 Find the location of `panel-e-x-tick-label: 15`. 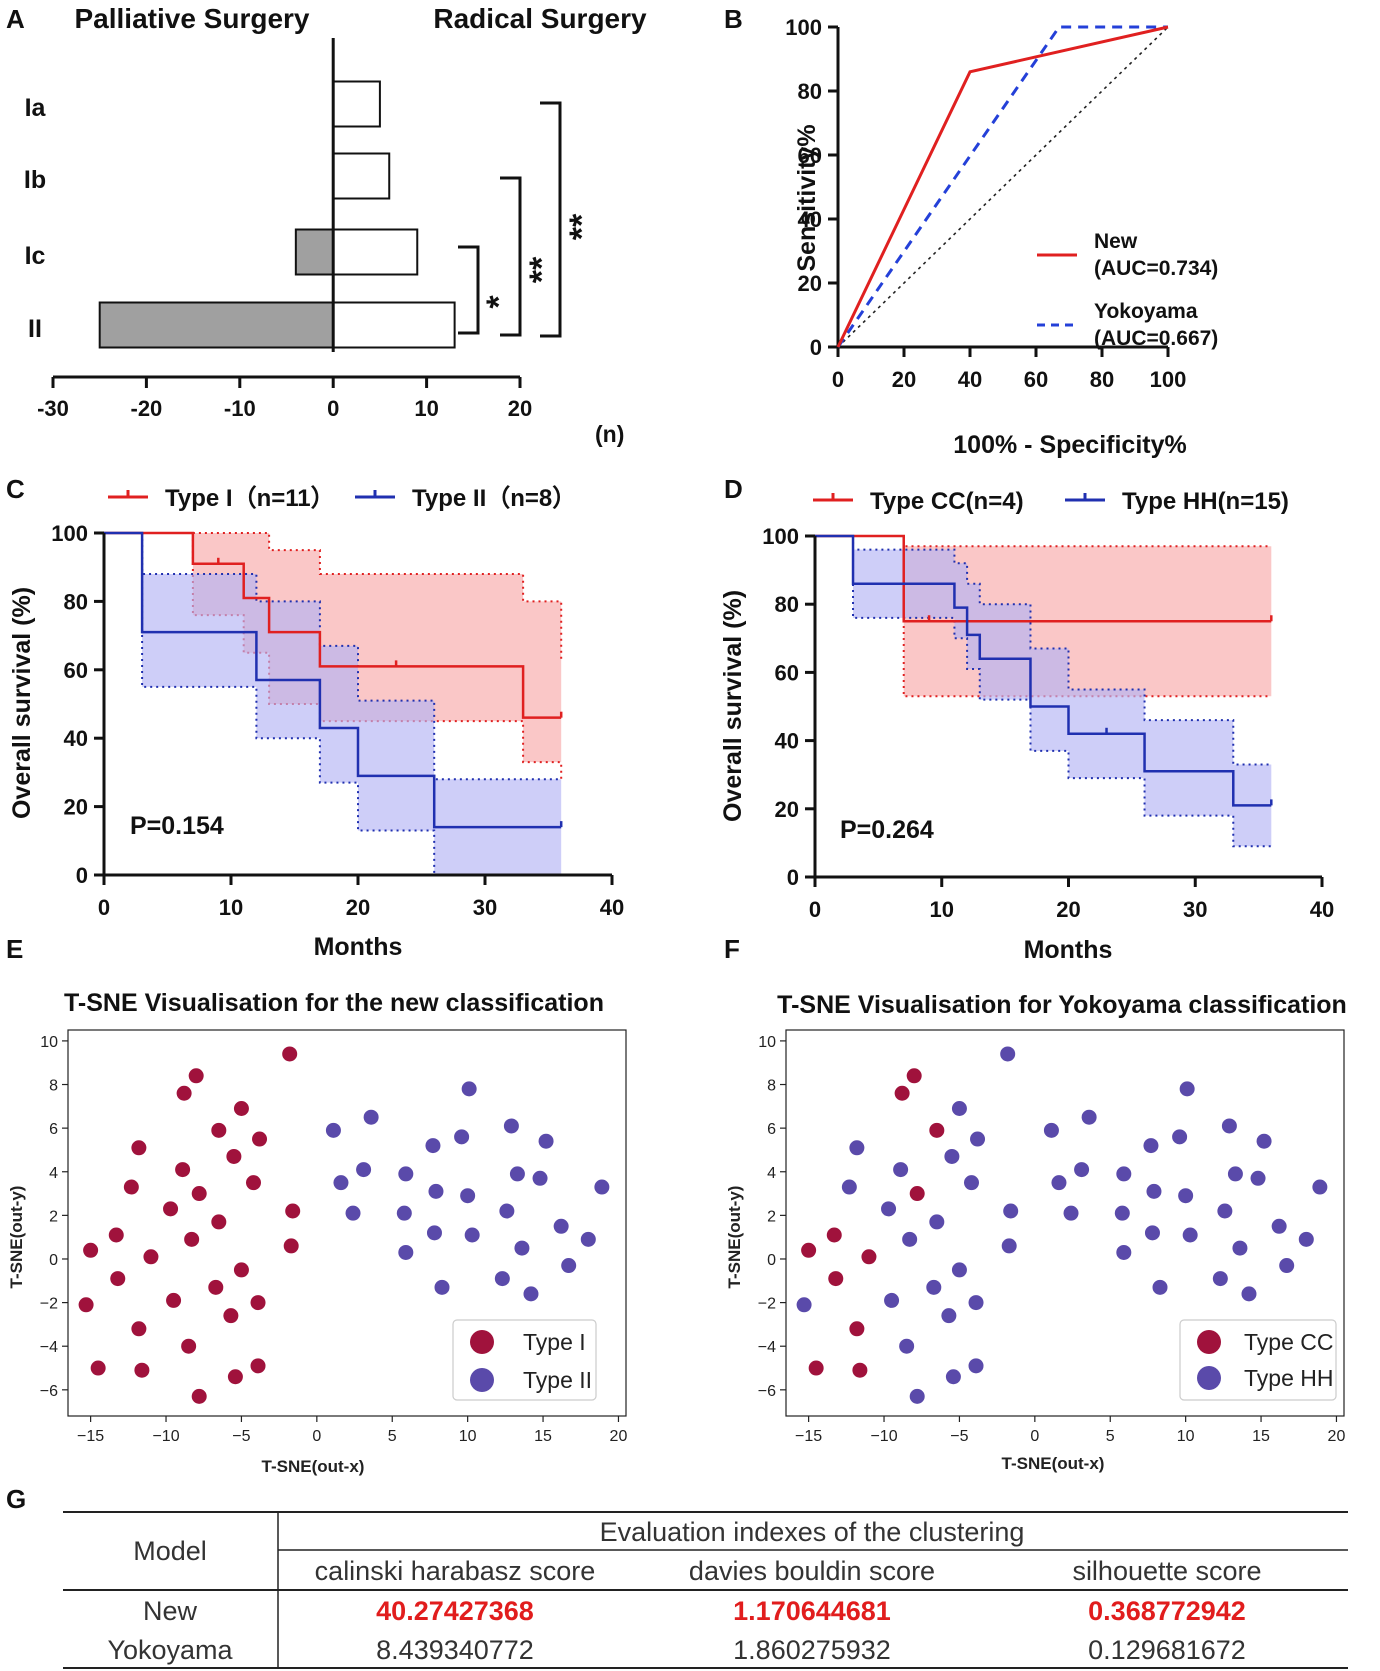

panel-e-x-tick-label: 15 is located at coordinates (543, 1436).